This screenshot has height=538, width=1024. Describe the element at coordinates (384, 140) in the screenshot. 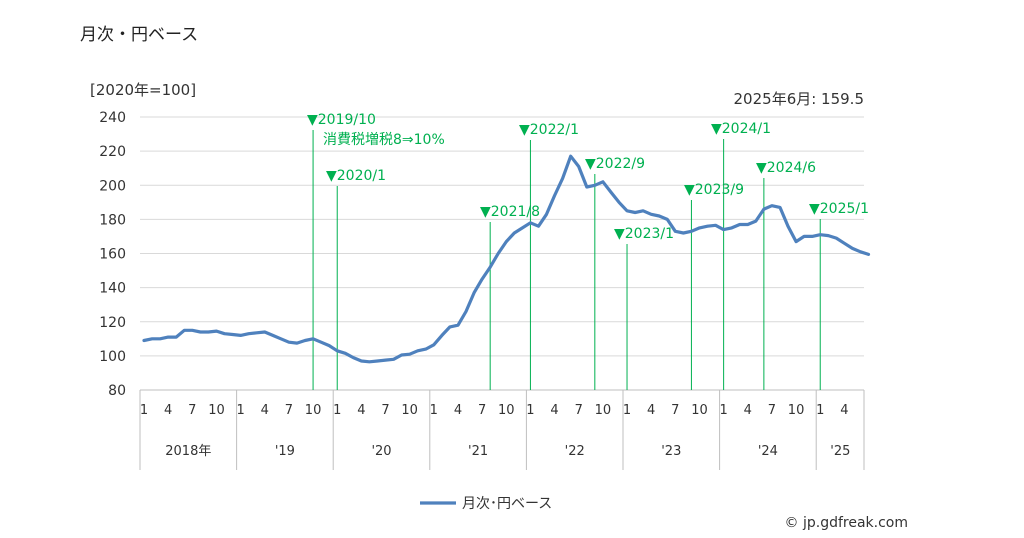

I see `event-sublabel-2019-10: 消費税増税8⇒10%` at that location.